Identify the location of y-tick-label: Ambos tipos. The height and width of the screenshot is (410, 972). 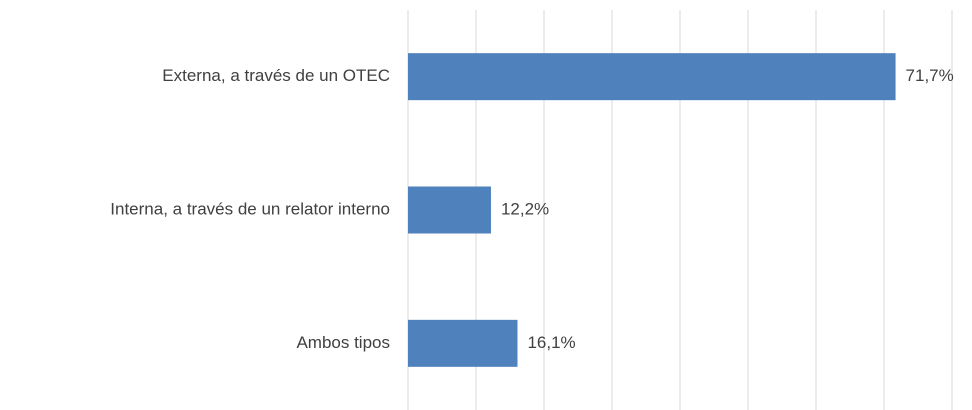
(343, 342).